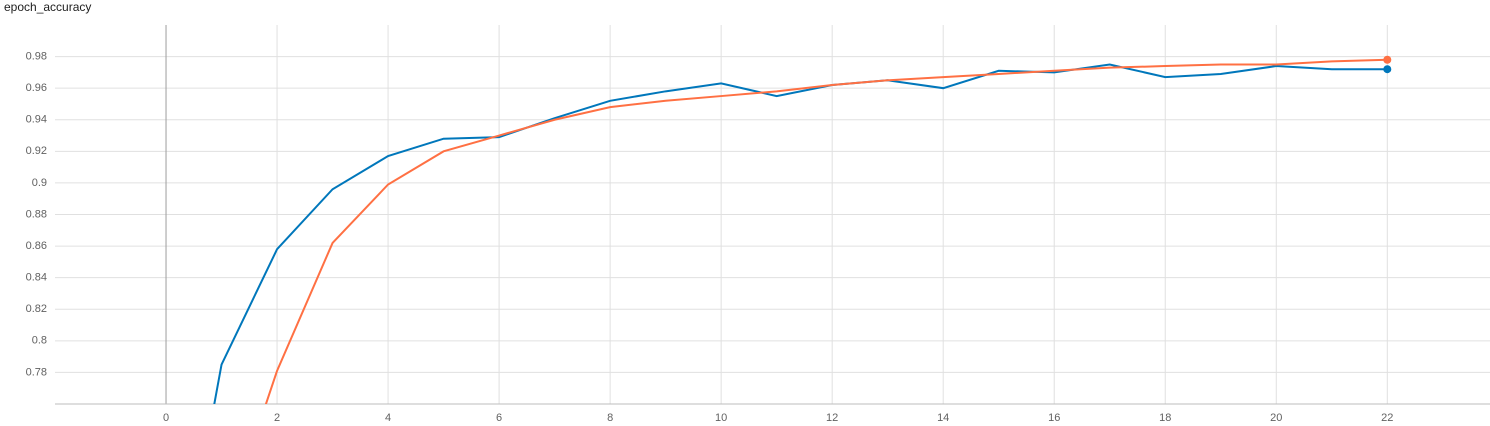  What do you see at coordinates (36, 372) in the screenshot?
I see `y-tick-label: 0.78` at bounding box center [36, 372].